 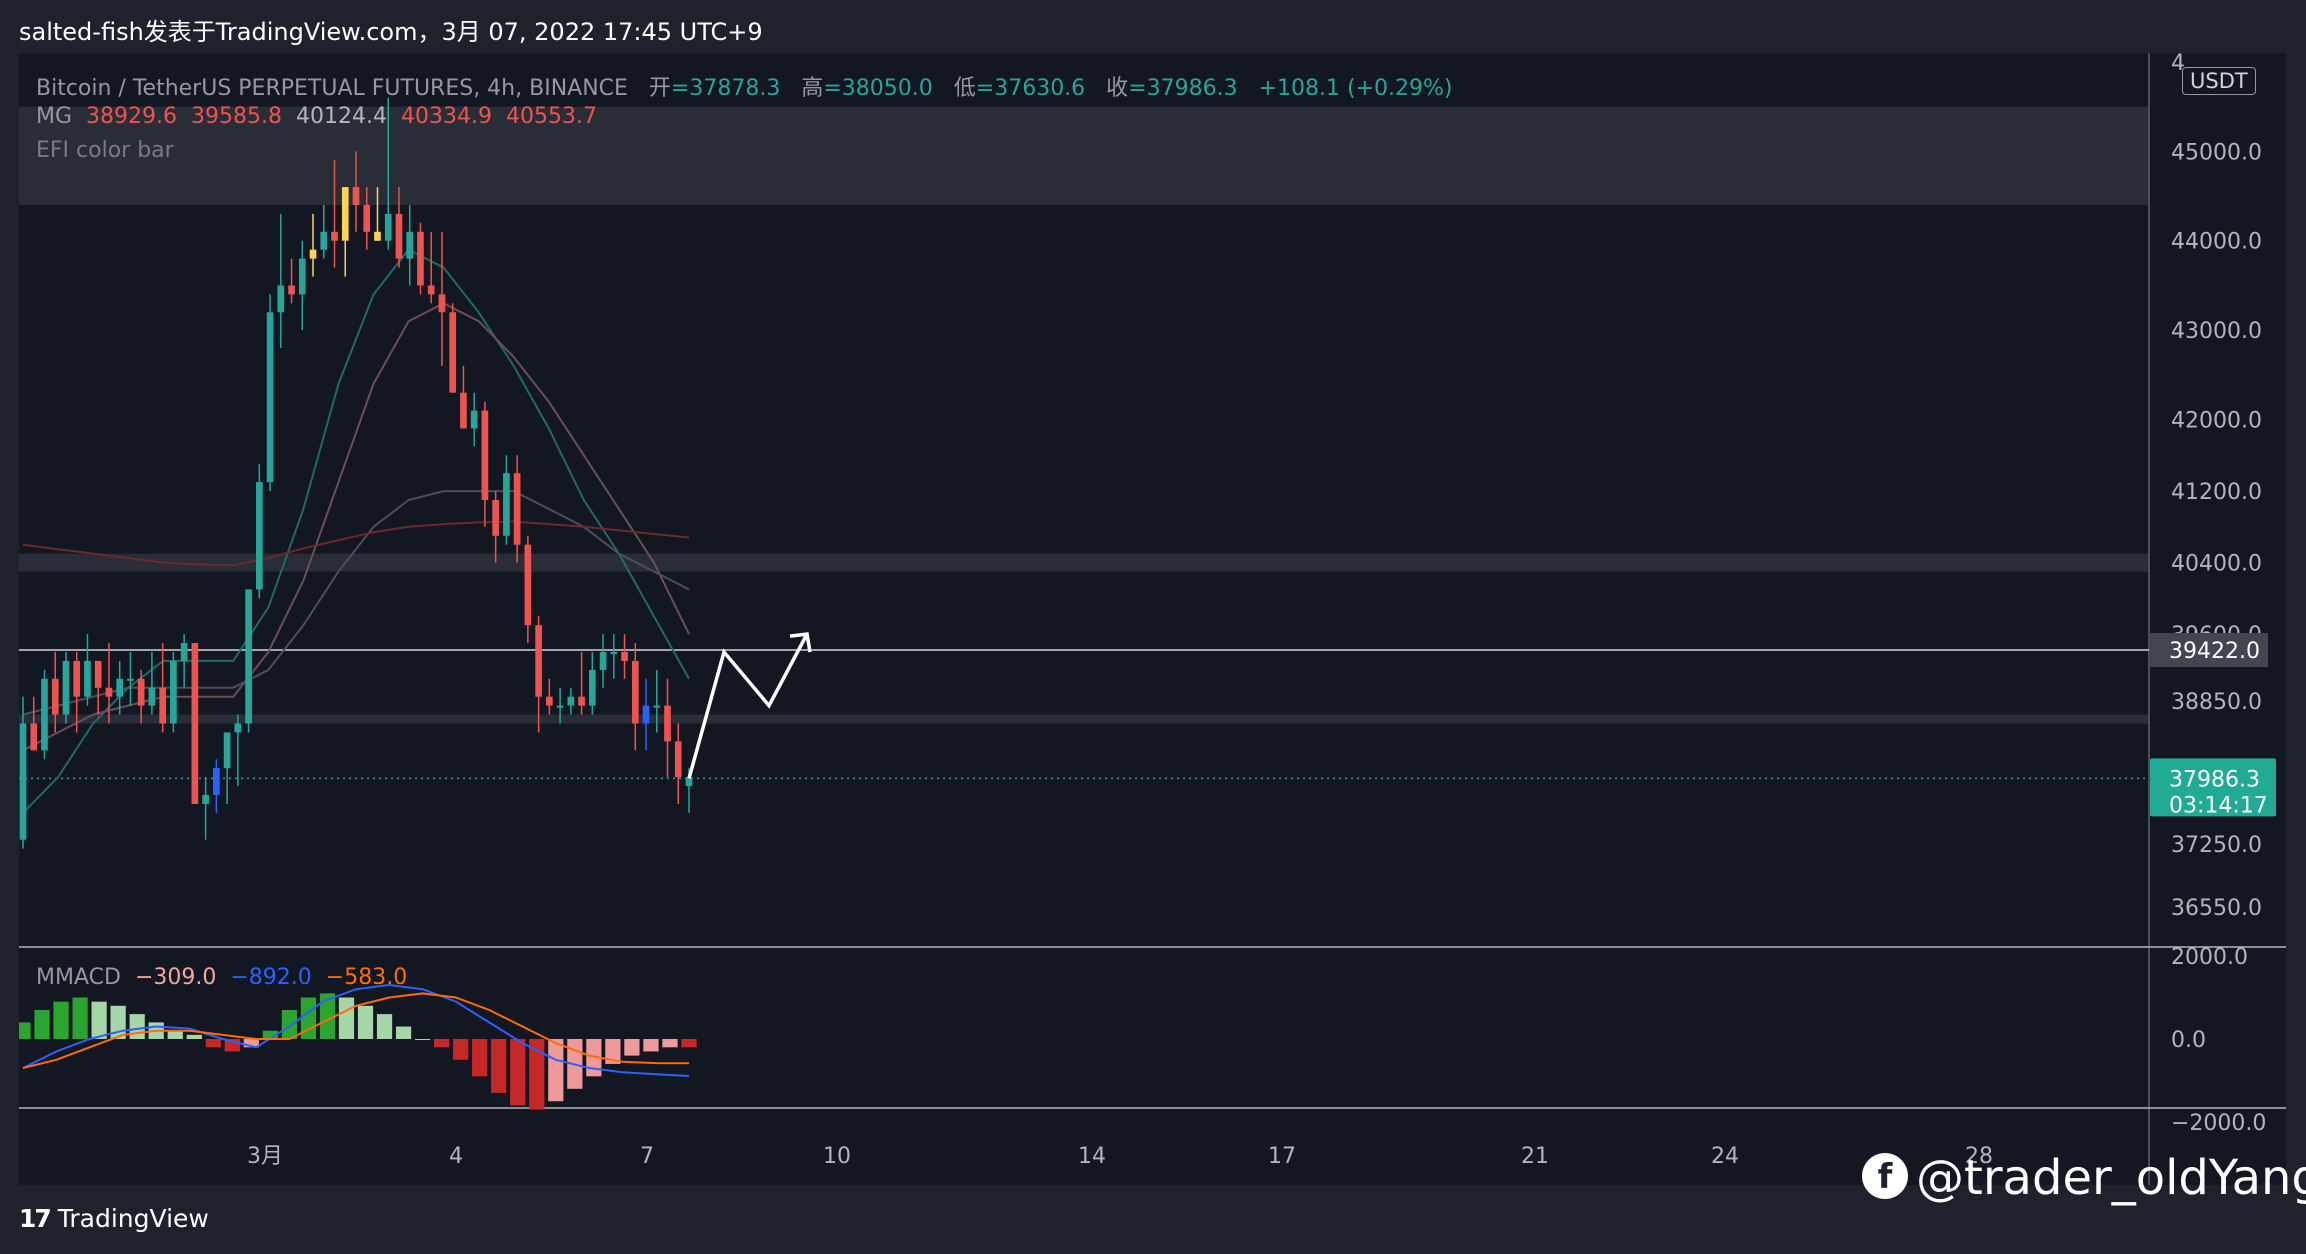 What do you see at coordinates (54, 116) in the screenshot?
I see `mg-label: MG` at bounding box center [54, 116].